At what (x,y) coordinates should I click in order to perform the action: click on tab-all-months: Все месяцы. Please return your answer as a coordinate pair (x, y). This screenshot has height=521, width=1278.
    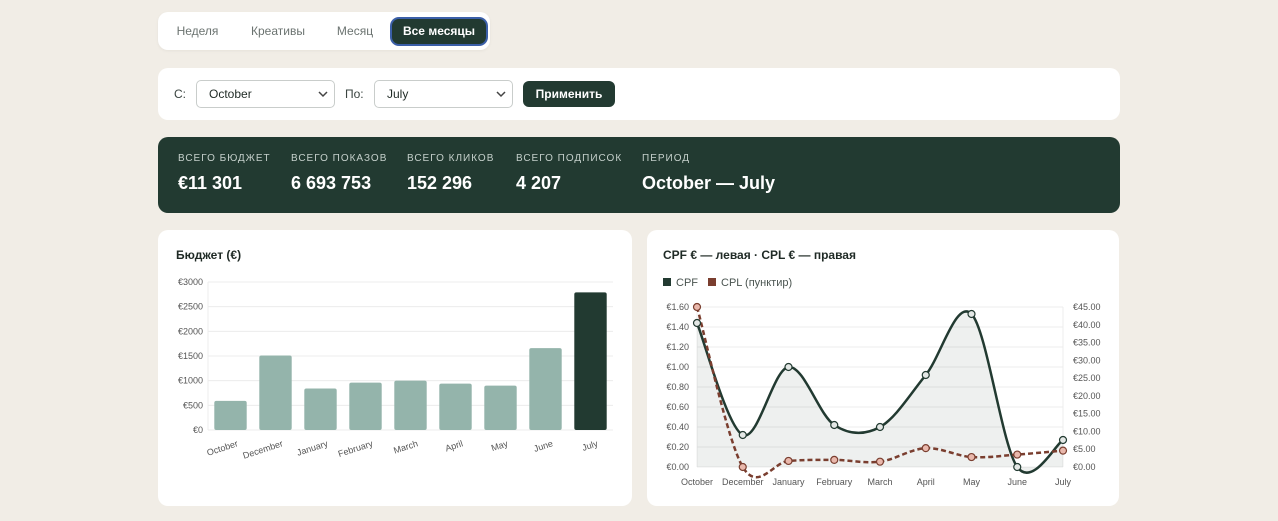
    Looking at the image, I should click on (439, 31).